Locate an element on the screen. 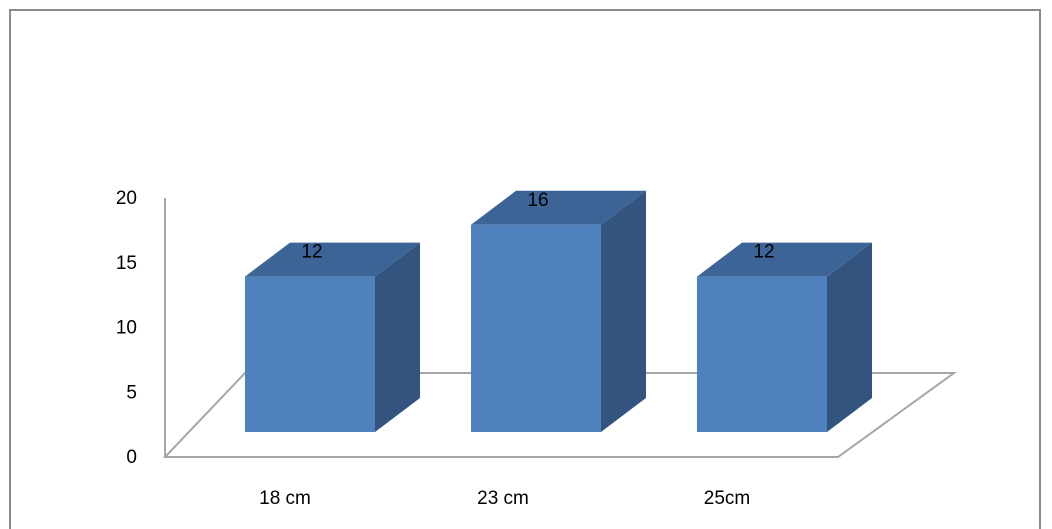  y-tick-label: 10 is located at coordinates (126, 328).